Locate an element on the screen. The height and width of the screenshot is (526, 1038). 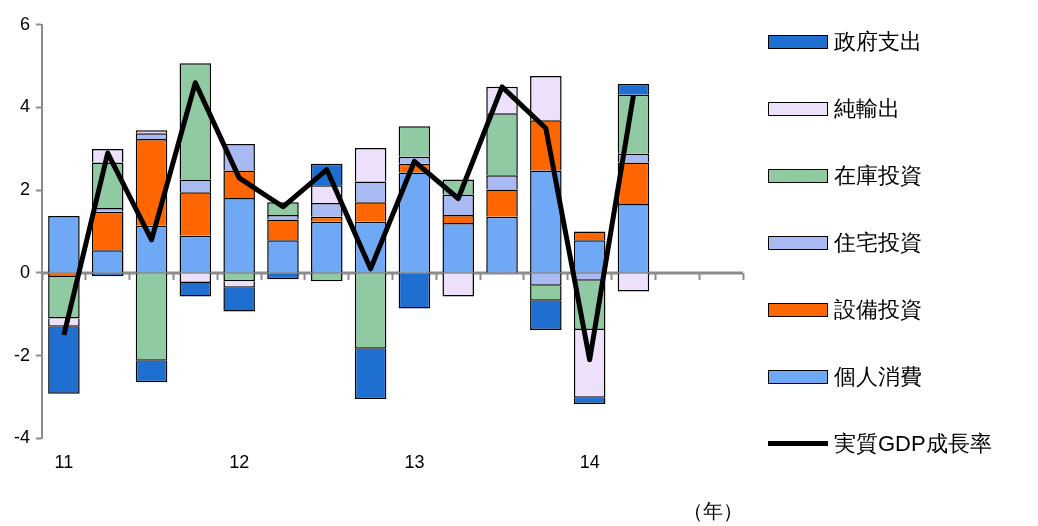
y-tick-label: -4 is located at coordinates (21, 437).